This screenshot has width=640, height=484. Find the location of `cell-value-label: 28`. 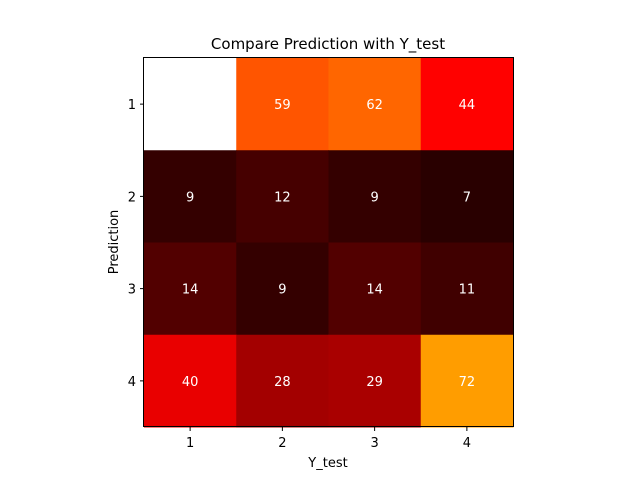

cell-value-label: 28 is located at coordinates (282, 382).